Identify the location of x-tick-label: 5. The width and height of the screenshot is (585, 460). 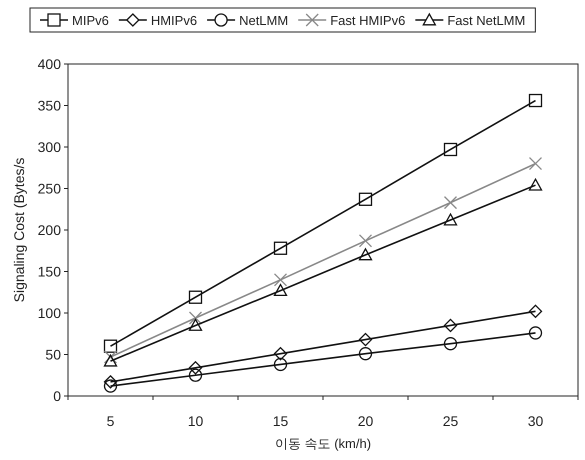
(110, 421).